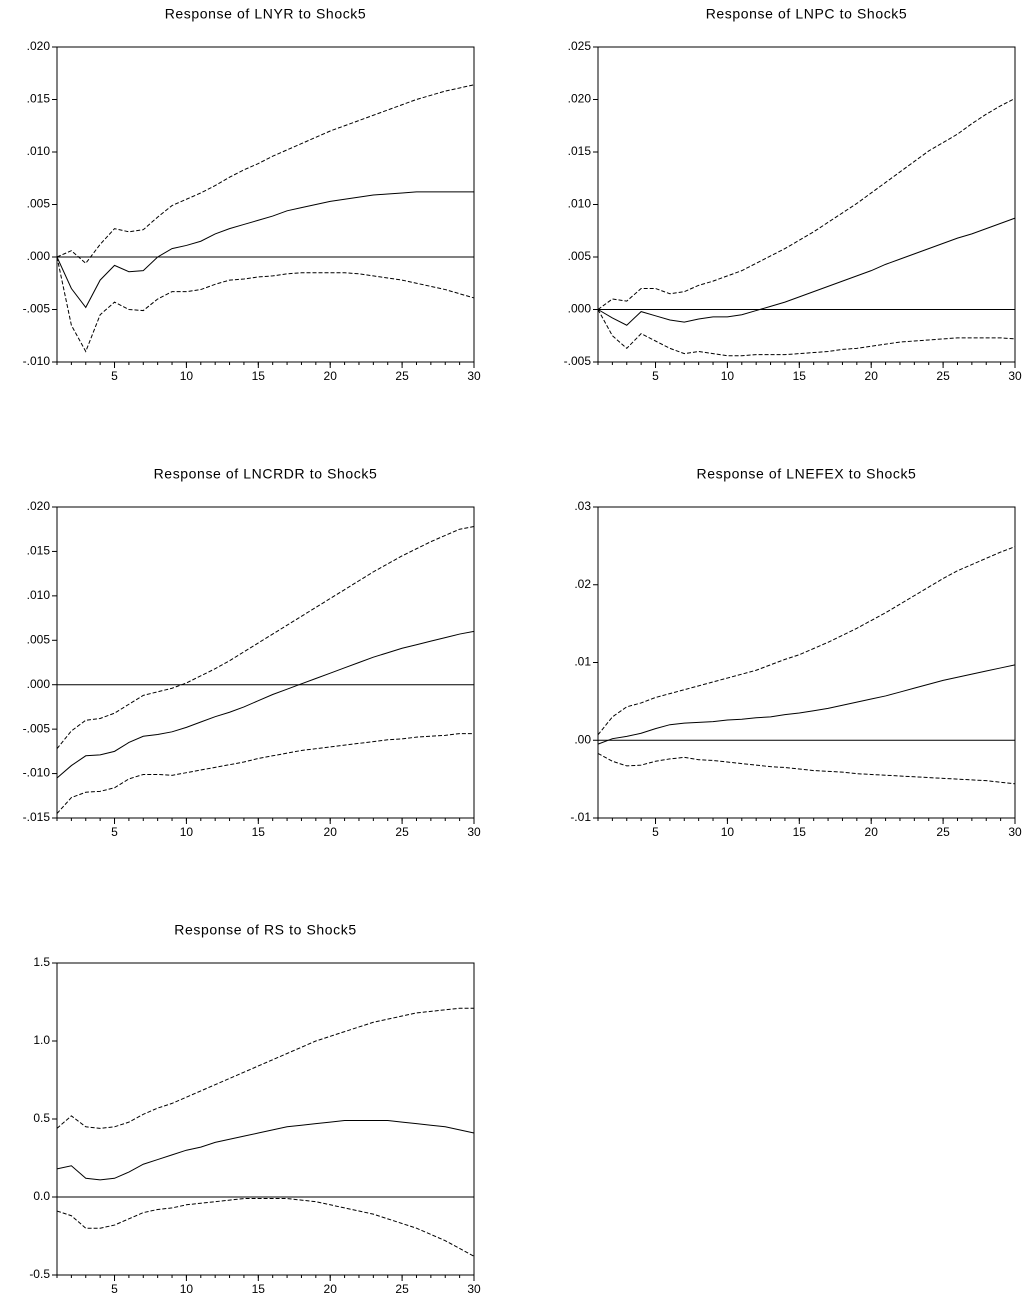  I want to click on y-tick-label: .03, so click(582, 506).